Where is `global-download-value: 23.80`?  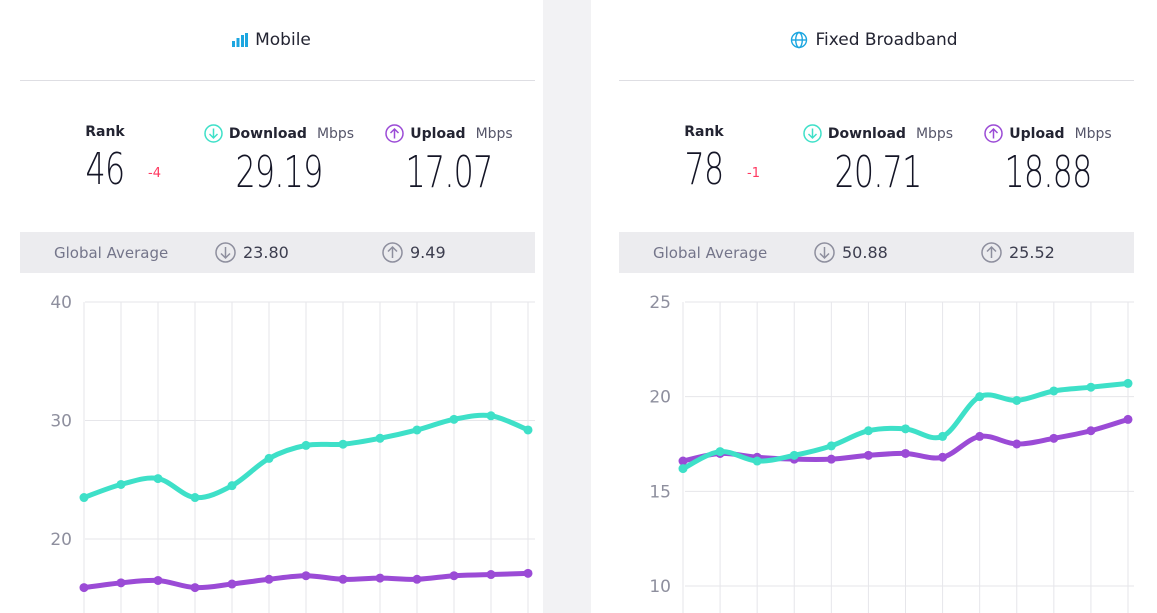
global-download-value: 23.80 is located at coordinates (266, 252).